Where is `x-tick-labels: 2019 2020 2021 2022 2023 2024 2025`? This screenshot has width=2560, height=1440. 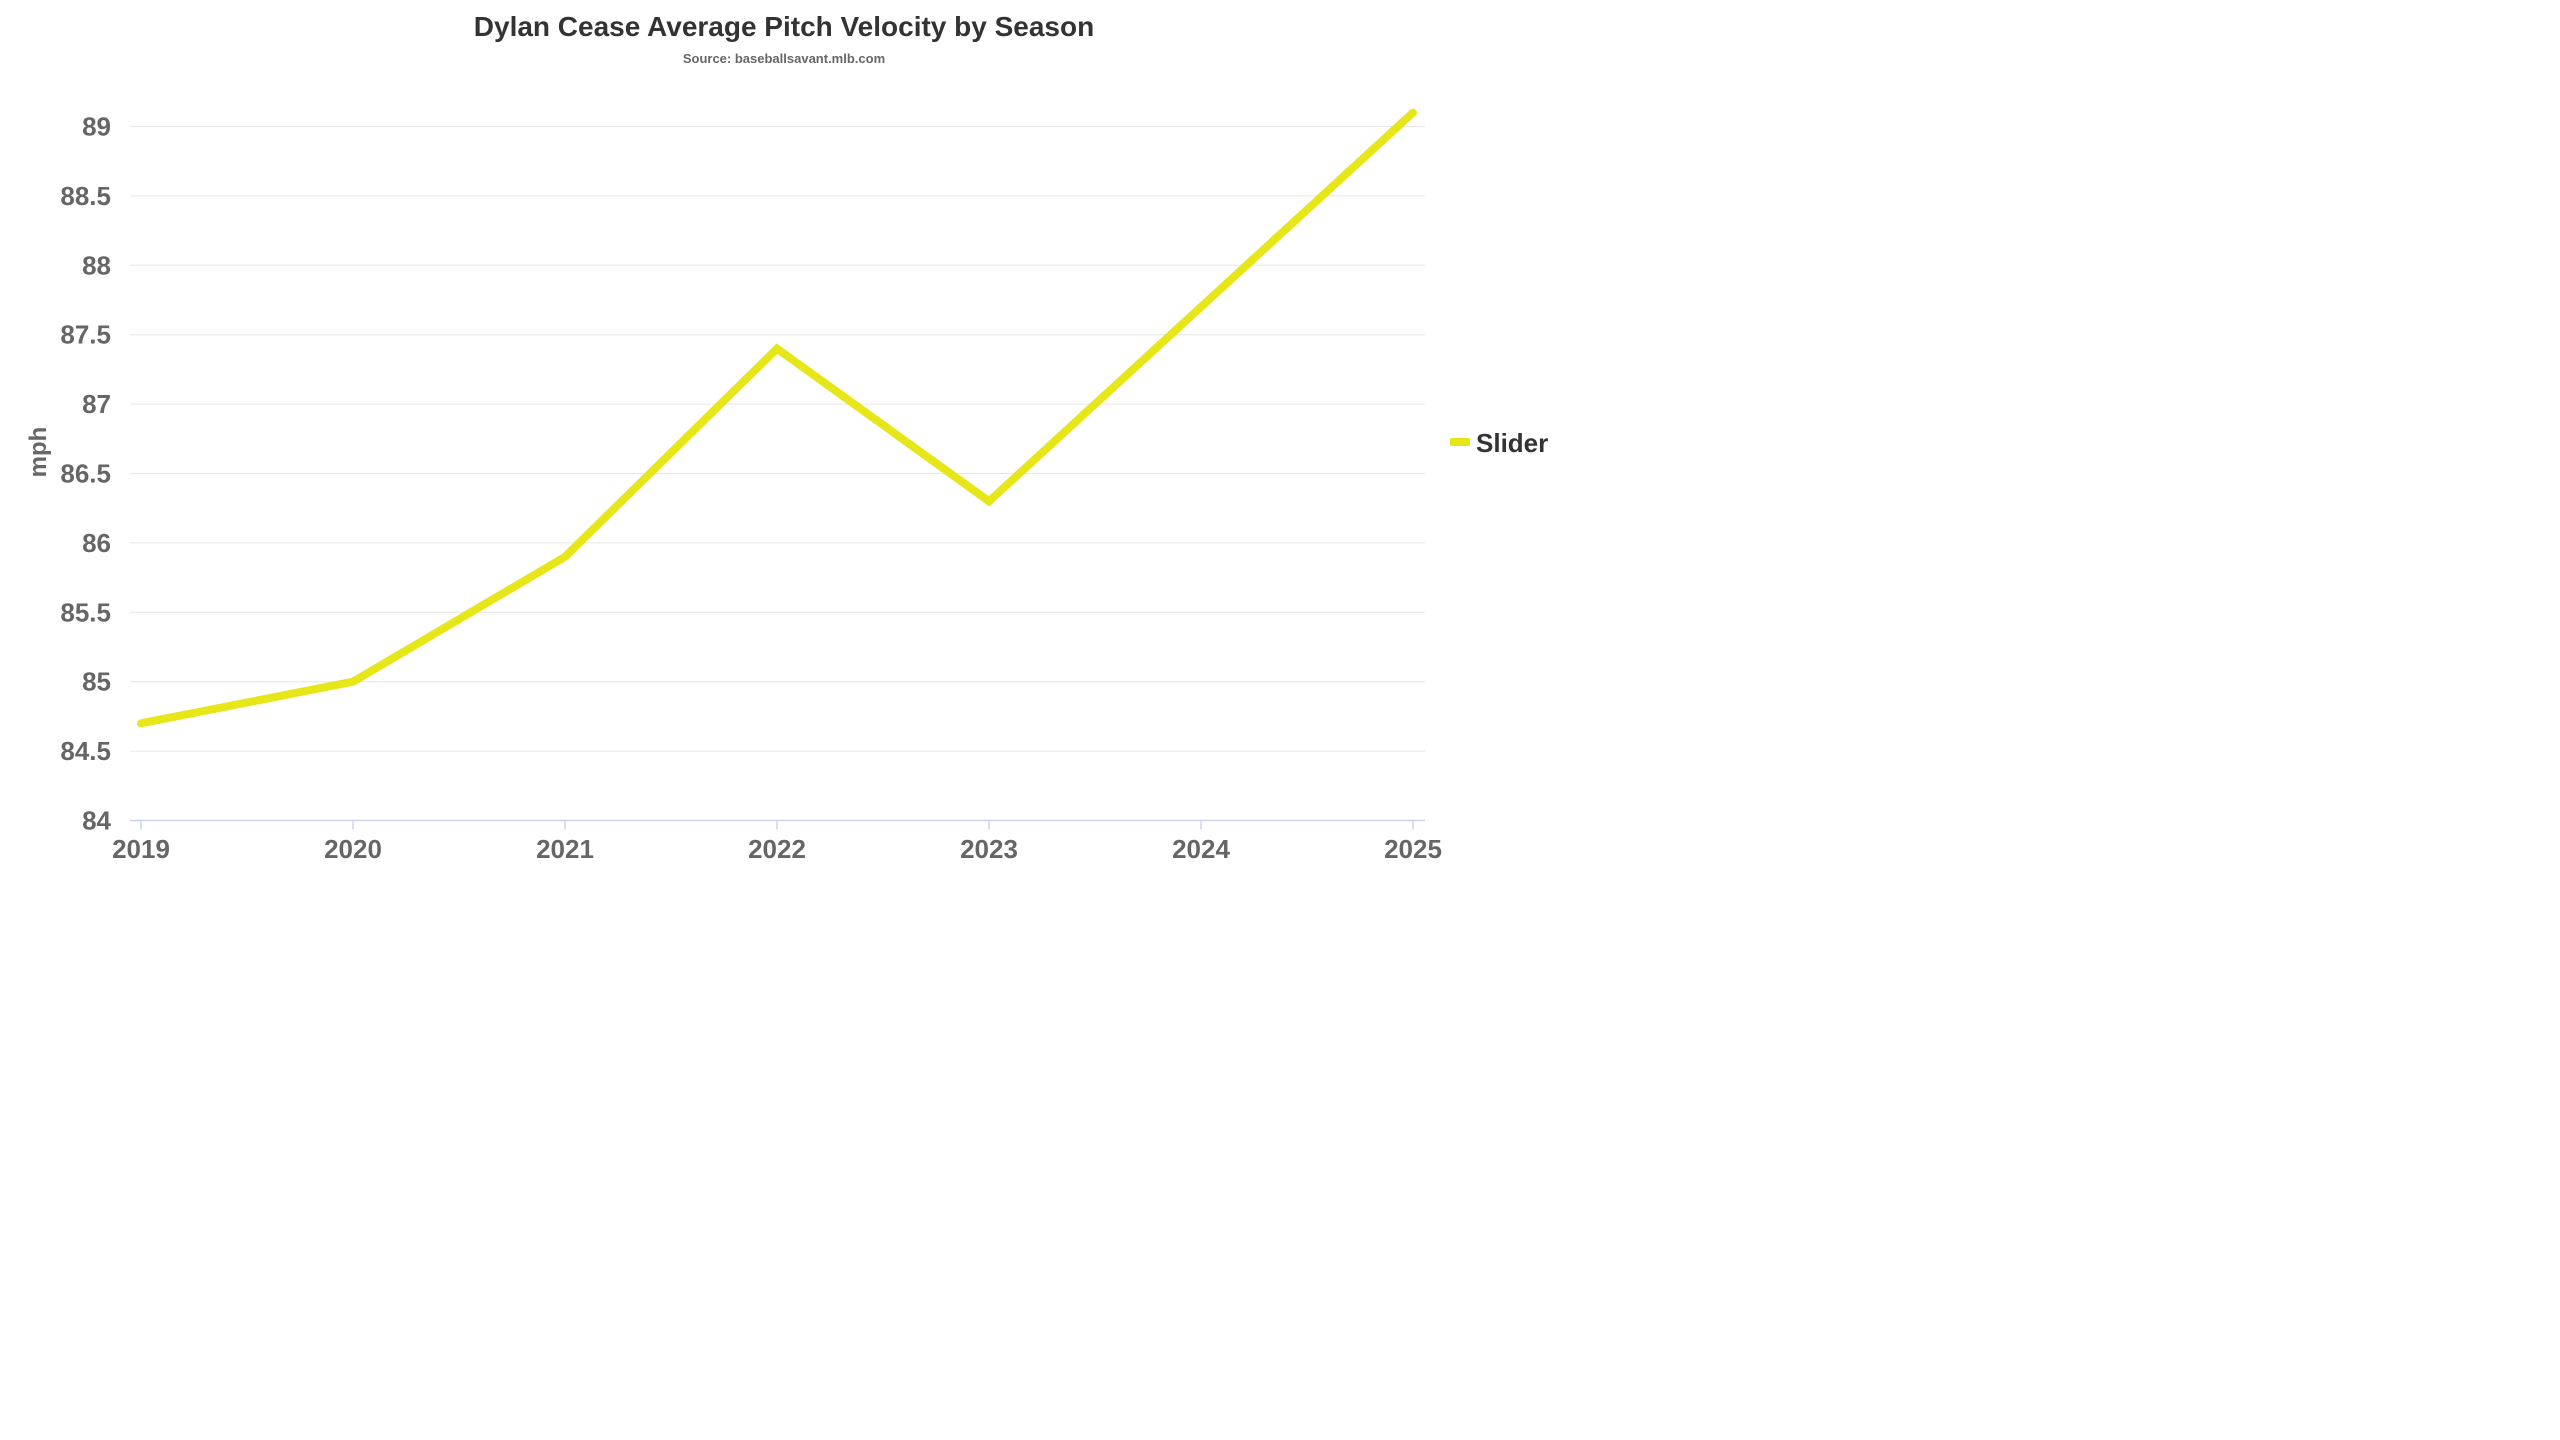 x-tick-labels: 2019 2020 2021 2022 2023 2024 2025 is located at coordinates (777, 849).